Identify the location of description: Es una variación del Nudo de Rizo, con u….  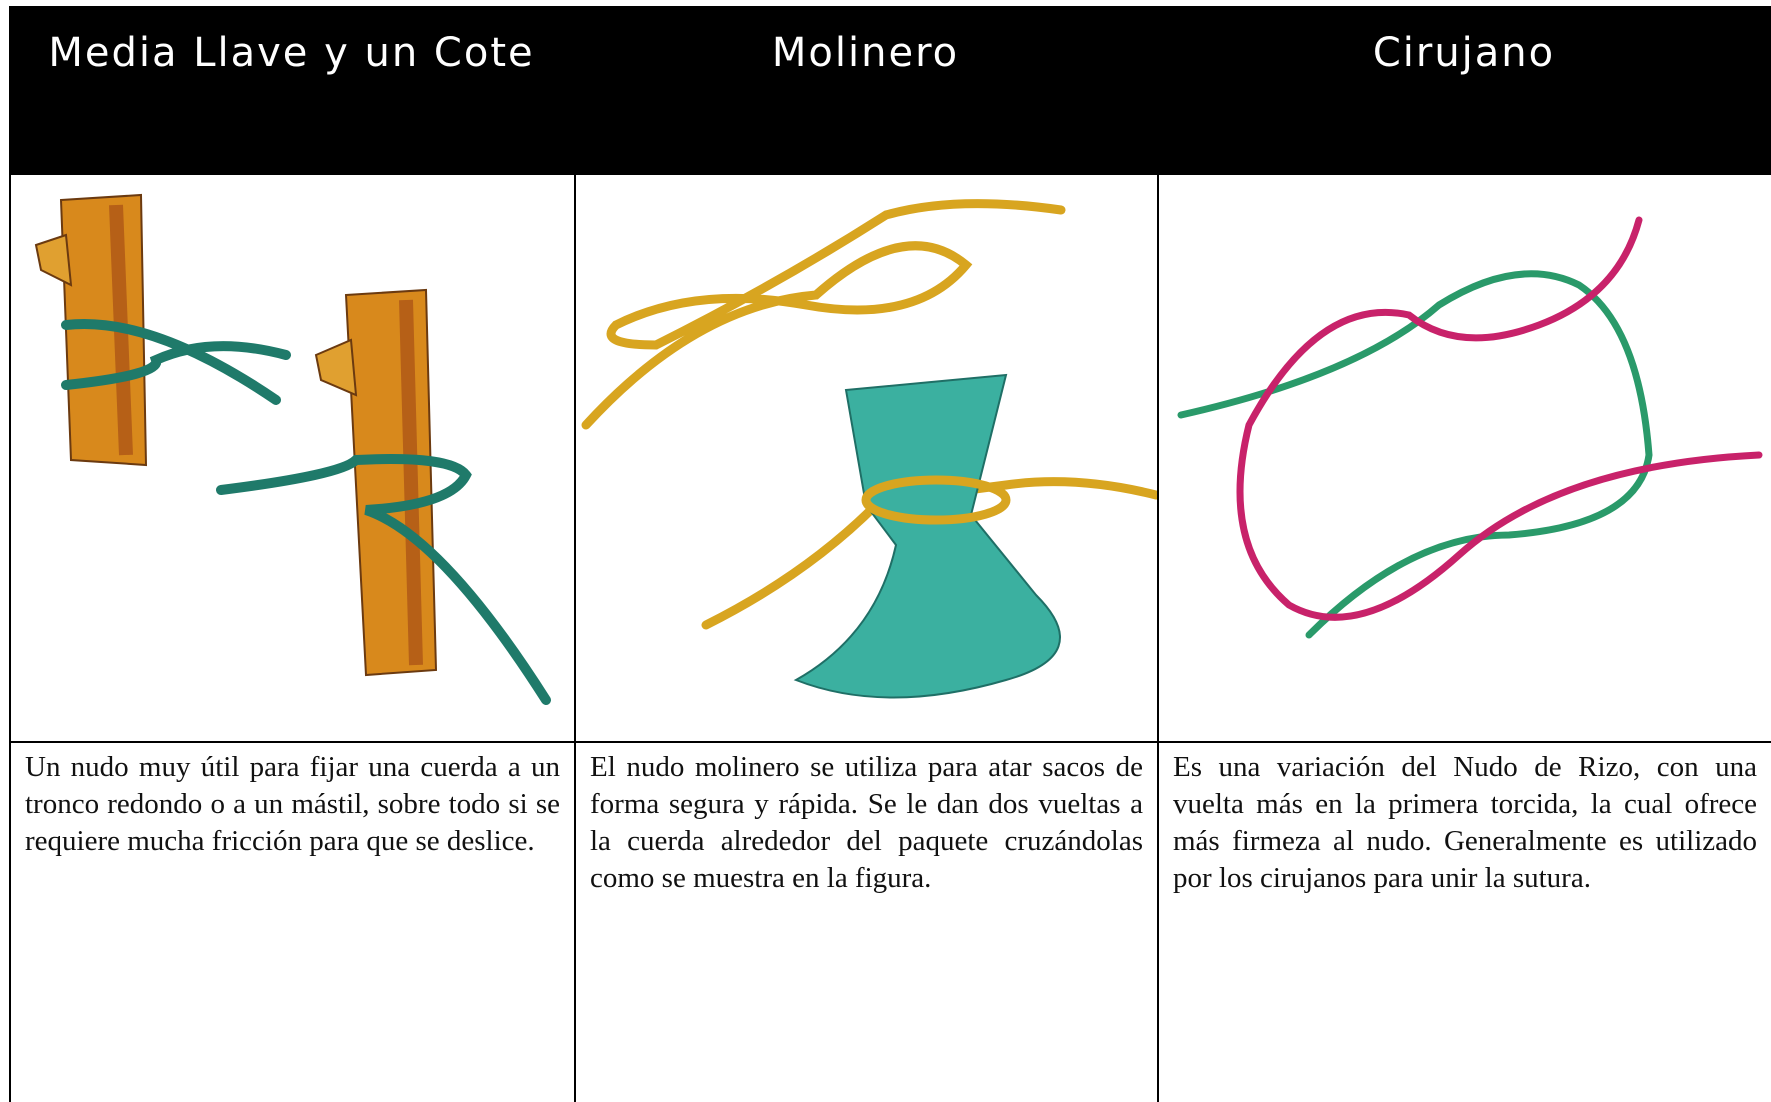
(1464, 922).